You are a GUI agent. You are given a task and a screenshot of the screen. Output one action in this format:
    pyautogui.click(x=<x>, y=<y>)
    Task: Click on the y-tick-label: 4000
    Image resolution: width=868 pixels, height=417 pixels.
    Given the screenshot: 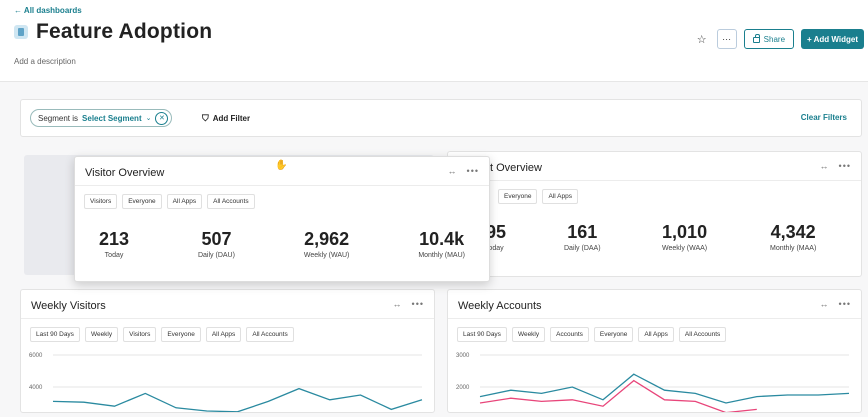 What is the action you would take?
    pyautogui.click(x=36, y=388)
    